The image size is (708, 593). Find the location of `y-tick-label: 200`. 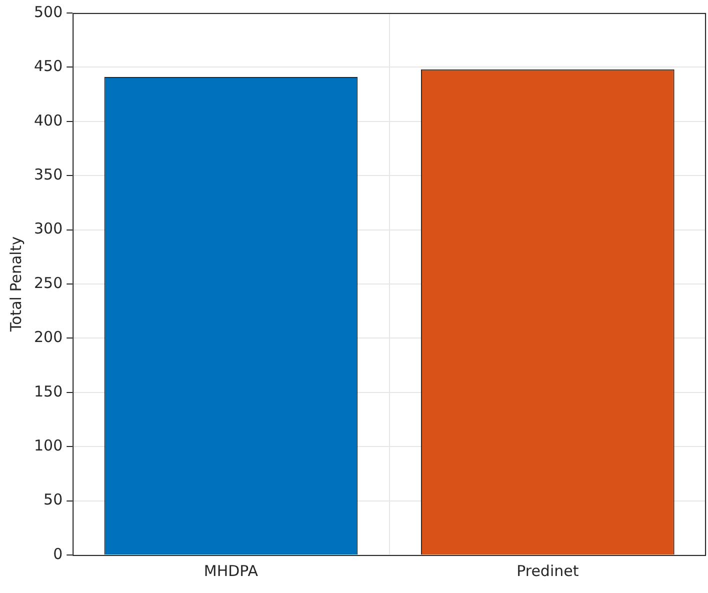

y-tick-label: 200 is located at coordinates (48, 337).